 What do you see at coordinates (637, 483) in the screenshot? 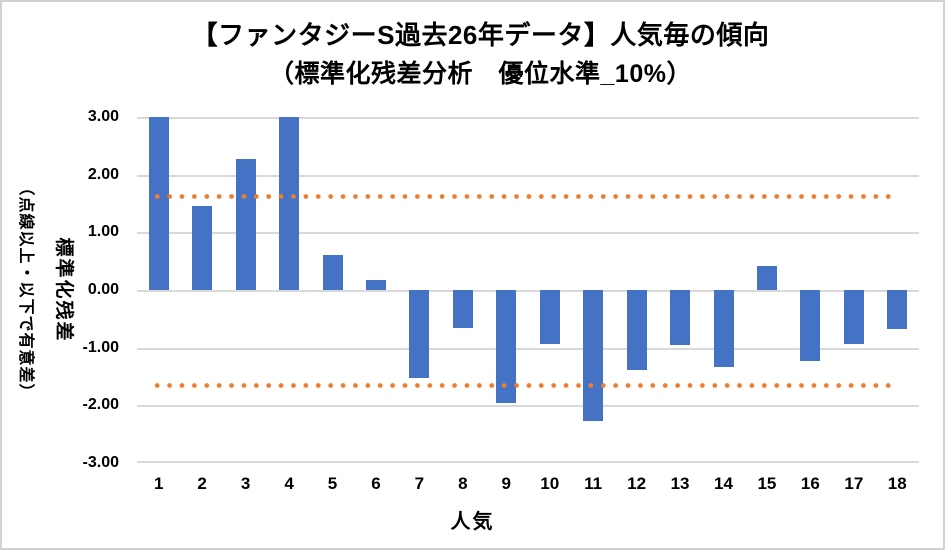
I see `x-tick-label: 12` at bounding box center [637, 483].